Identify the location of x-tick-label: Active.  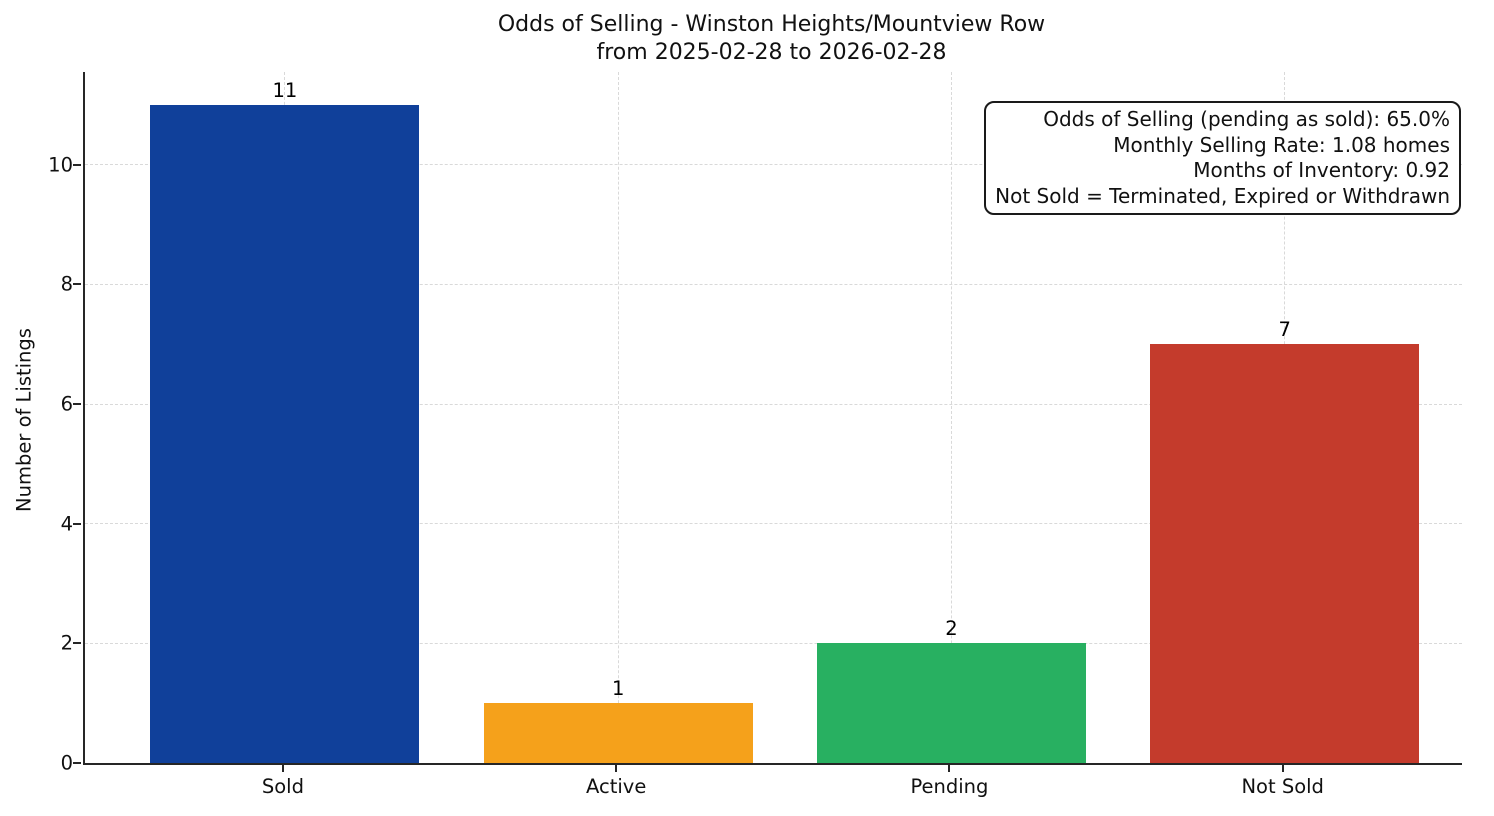
(616, 786).